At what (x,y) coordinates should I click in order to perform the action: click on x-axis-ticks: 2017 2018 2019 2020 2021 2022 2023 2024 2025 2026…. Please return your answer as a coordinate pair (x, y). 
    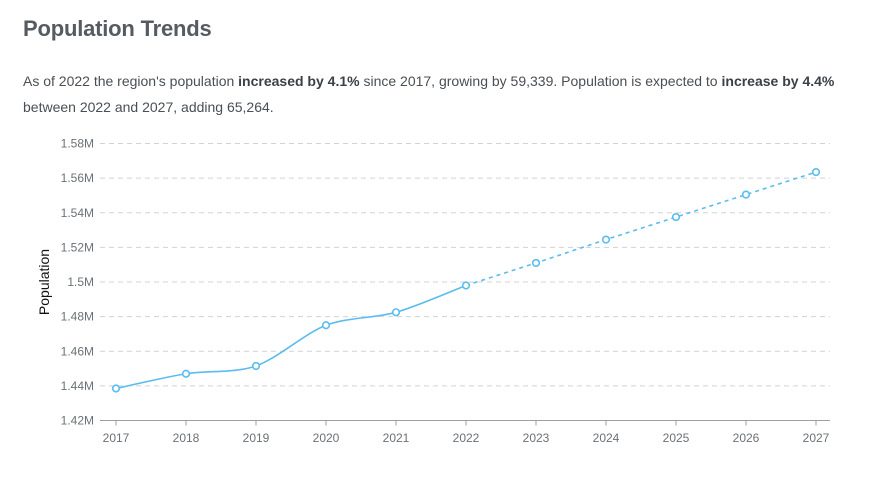
    Looking at the image, I should click on (466, 432).